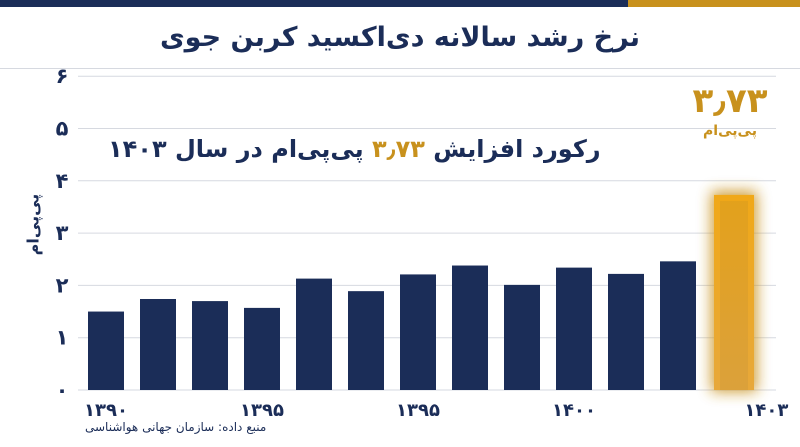  What do you see at coordinates (33, 224) in the screenshot?
I see `y-axis-label: پی‌پی‌ام` at bounding box center [33, 224].